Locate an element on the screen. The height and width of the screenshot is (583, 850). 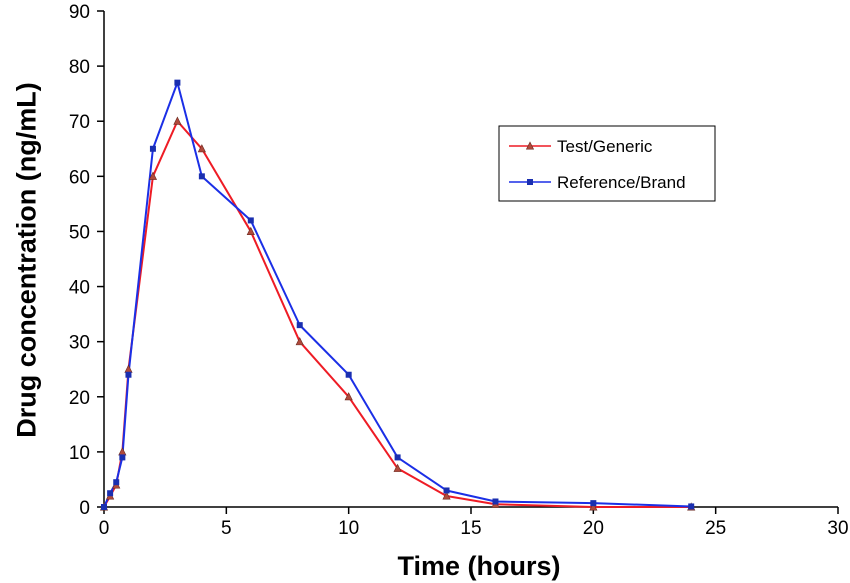
y-tick-label: 80 is located at coordinates (79, 67).